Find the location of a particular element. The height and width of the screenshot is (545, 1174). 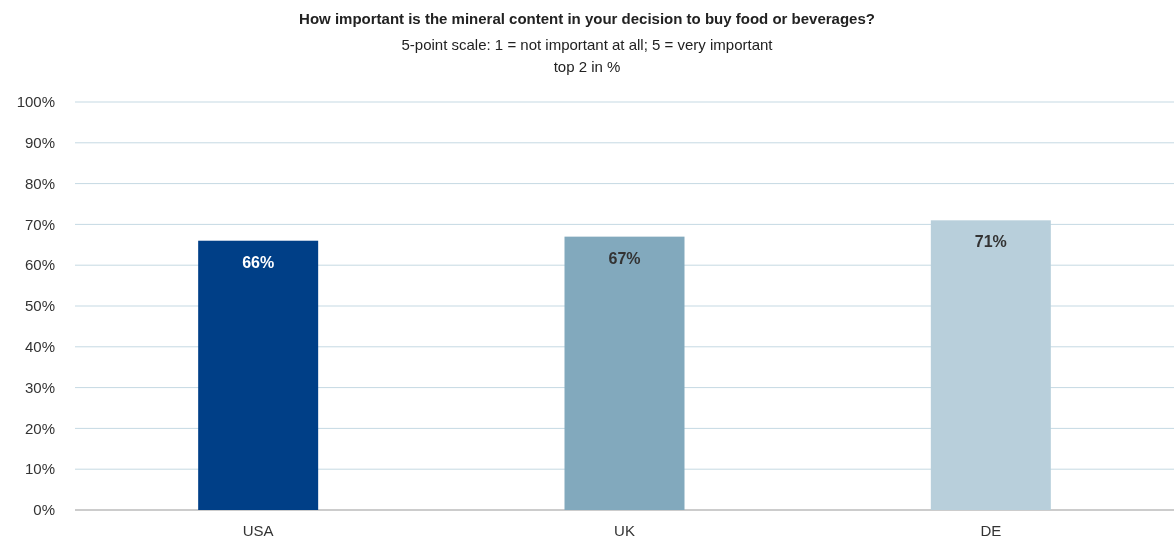

data-label: 66% is located at coordinates (258, 262).